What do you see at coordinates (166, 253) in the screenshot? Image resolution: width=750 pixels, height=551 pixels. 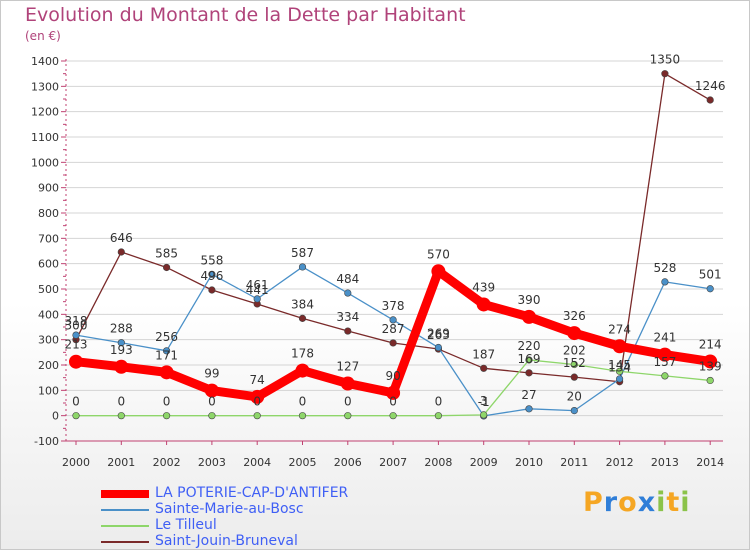 I see `data-label: 585` at bounding box center [166, 253].